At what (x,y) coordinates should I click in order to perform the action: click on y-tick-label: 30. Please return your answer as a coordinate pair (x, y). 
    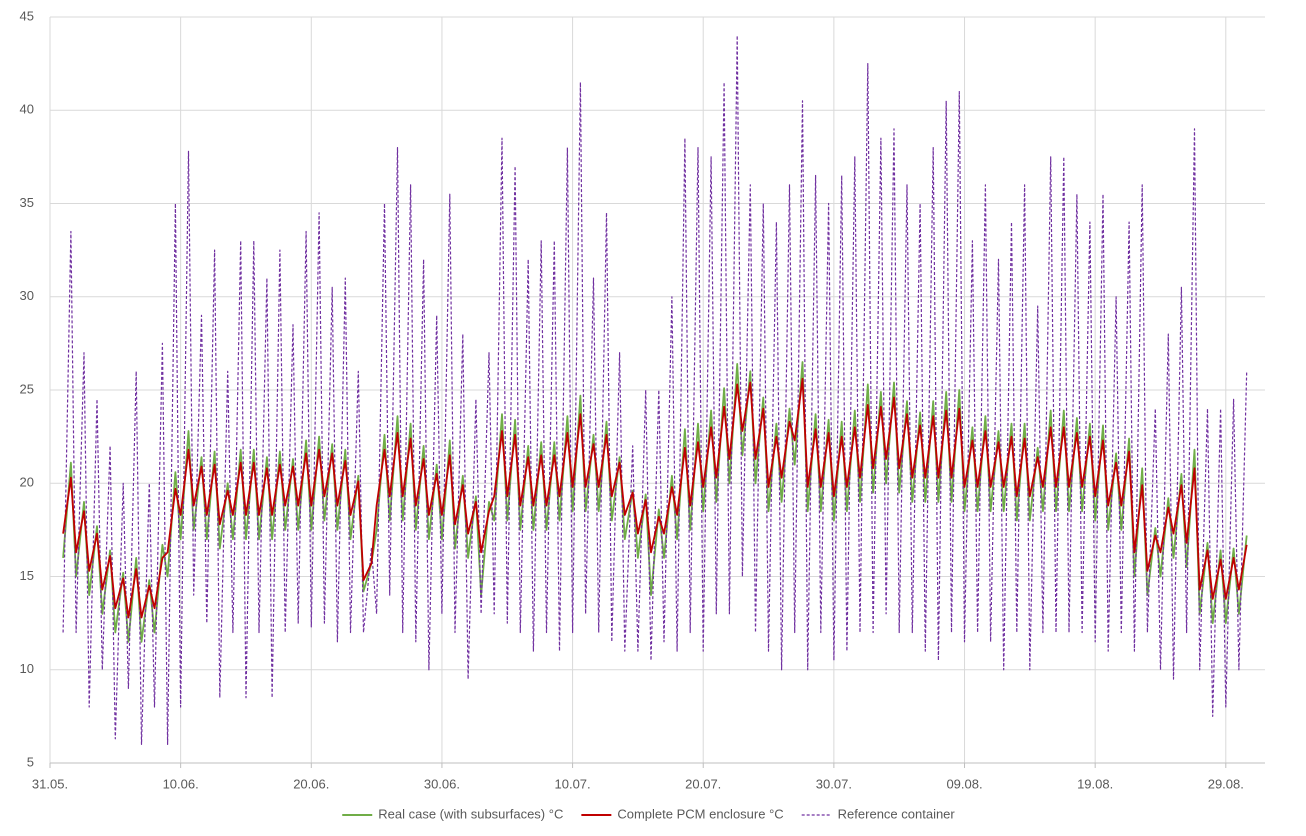
    Looking at the image, I should click on (27, 295).